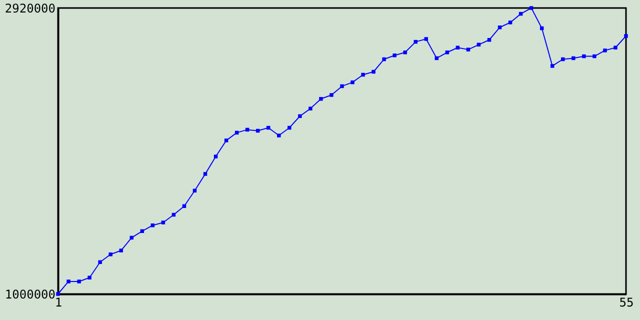 This screenshot has height=320, width=640. What do you see at coordinates (626, 303) in the screenshot?
I see `x-tick-label: 55` at bounding box center [626, 303].